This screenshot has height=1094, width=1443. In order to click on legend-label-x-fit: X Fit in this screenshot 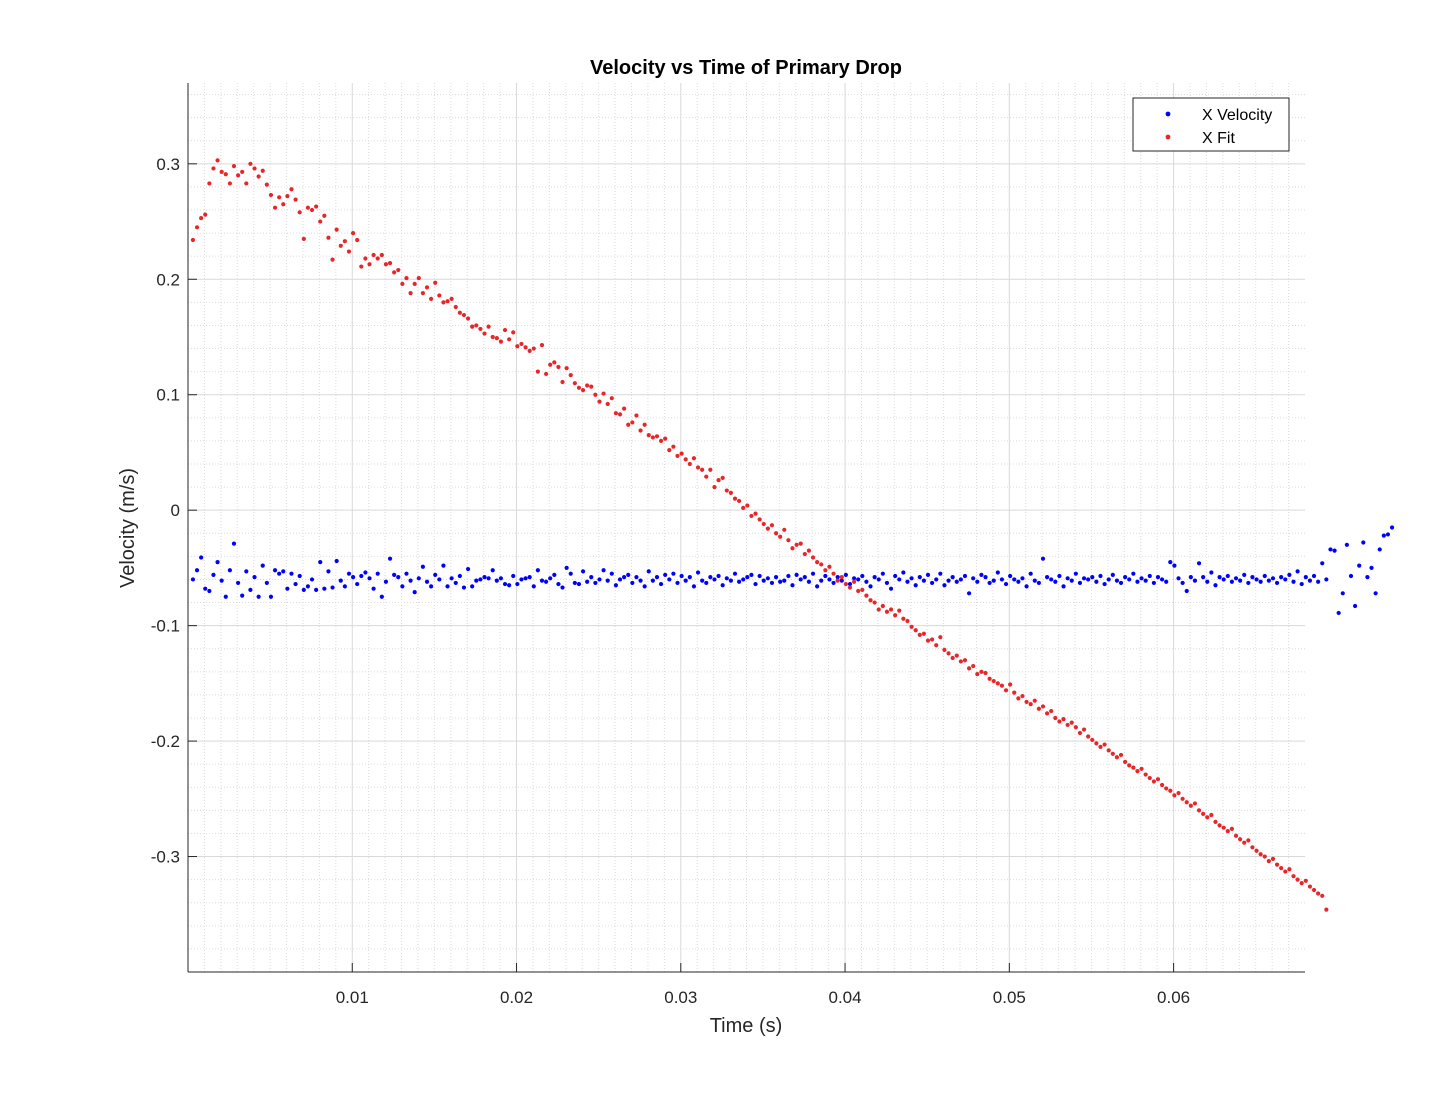, I will do `click(1218, 138)`.